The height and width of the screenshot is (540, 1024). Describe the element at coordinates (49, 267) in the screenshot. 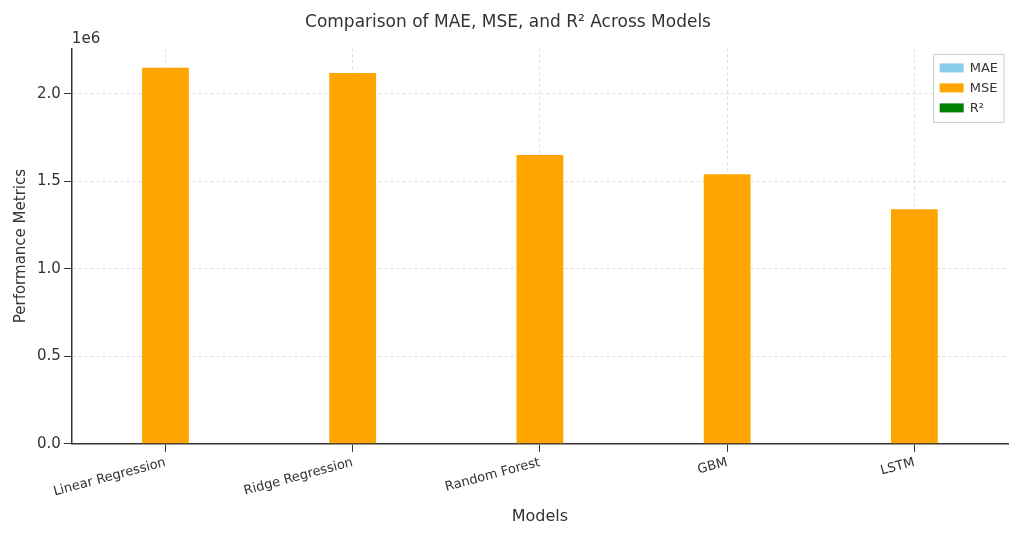

I see `y-tick-label: 1.0` at that location.